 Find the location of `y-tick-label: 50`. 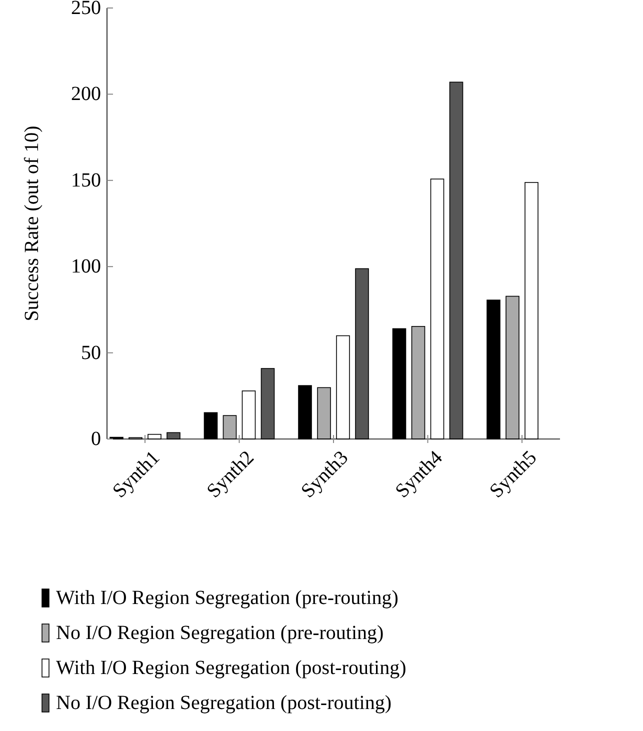

y-tick-label: 50 is located at coordinates (91, 353).